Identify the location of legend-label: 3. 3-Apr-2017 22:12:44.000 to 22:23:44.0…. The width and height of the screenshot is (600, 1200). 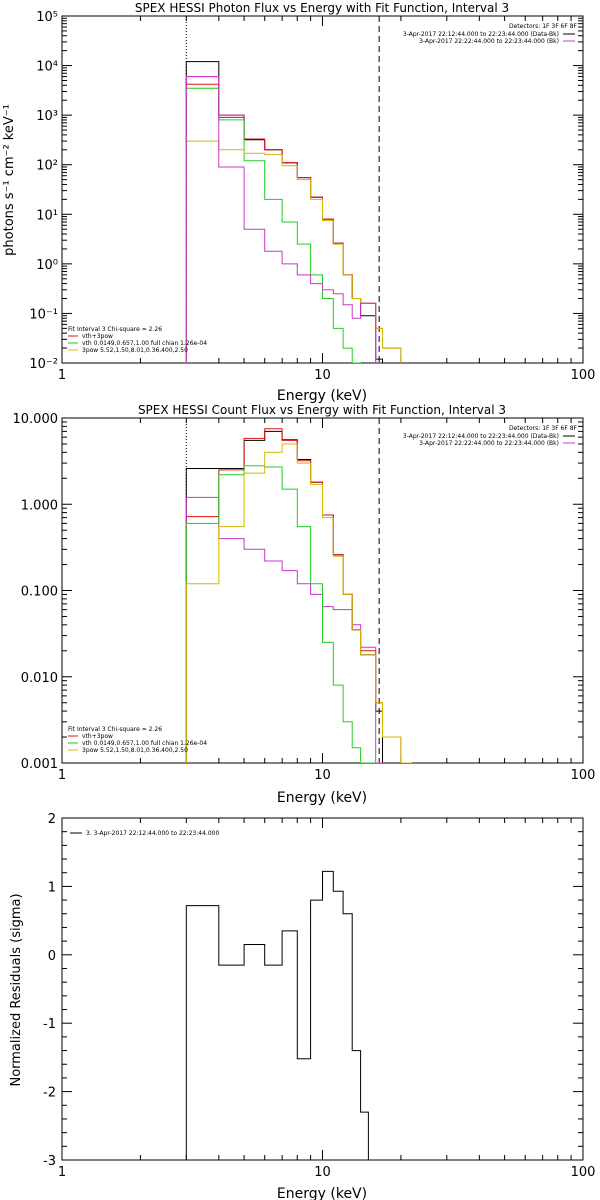
(152, 833).